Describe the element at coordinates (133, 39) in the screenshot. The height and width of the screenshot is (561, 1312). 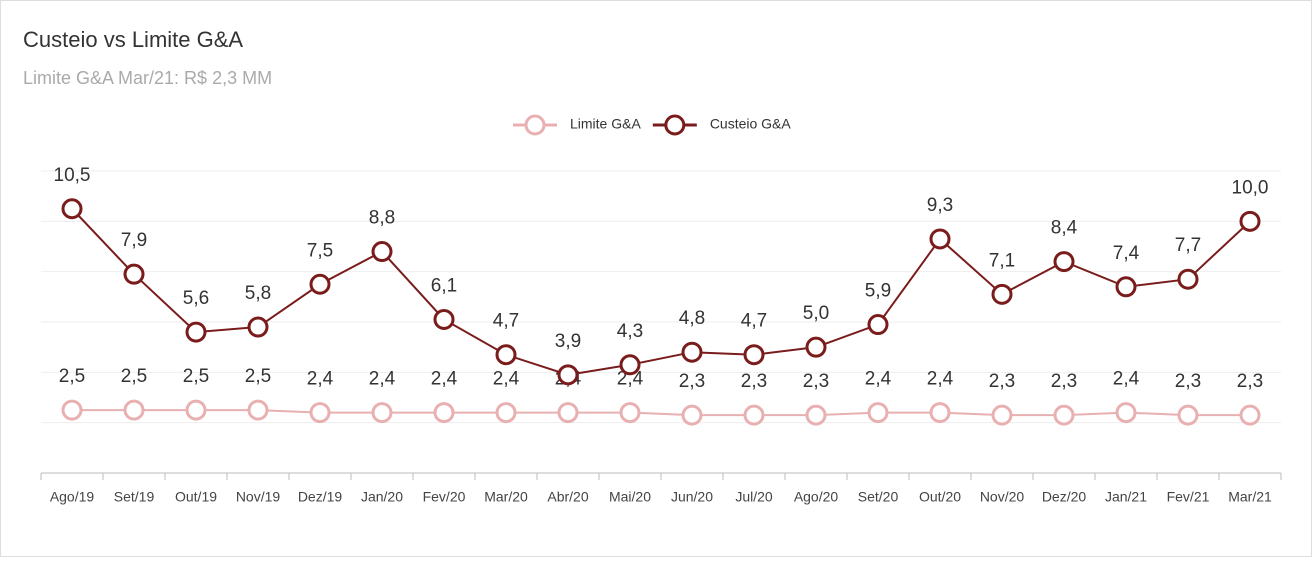
I see `chart-title: Custeio vs Limite G&A` at that location.